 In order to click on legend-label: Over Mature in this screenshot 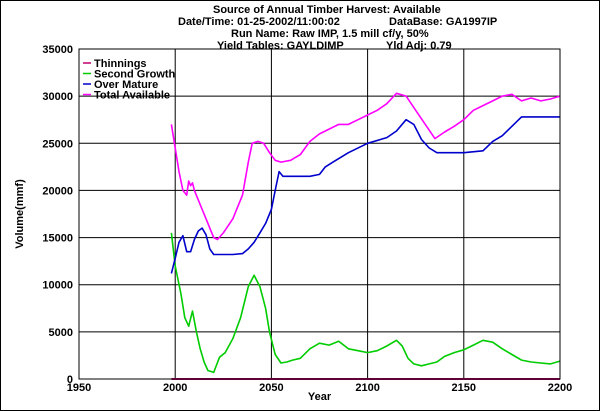, I will do `click(126, 85)`.